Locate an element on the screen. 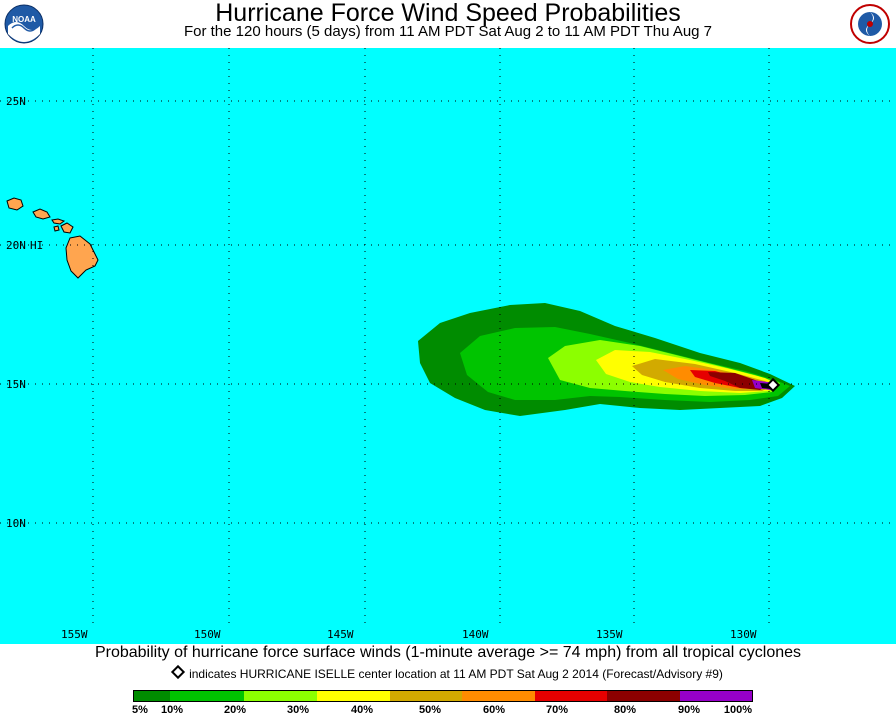 The image size is (896, 718). storm-center-marker-icon is located at coordinates (773, 385).